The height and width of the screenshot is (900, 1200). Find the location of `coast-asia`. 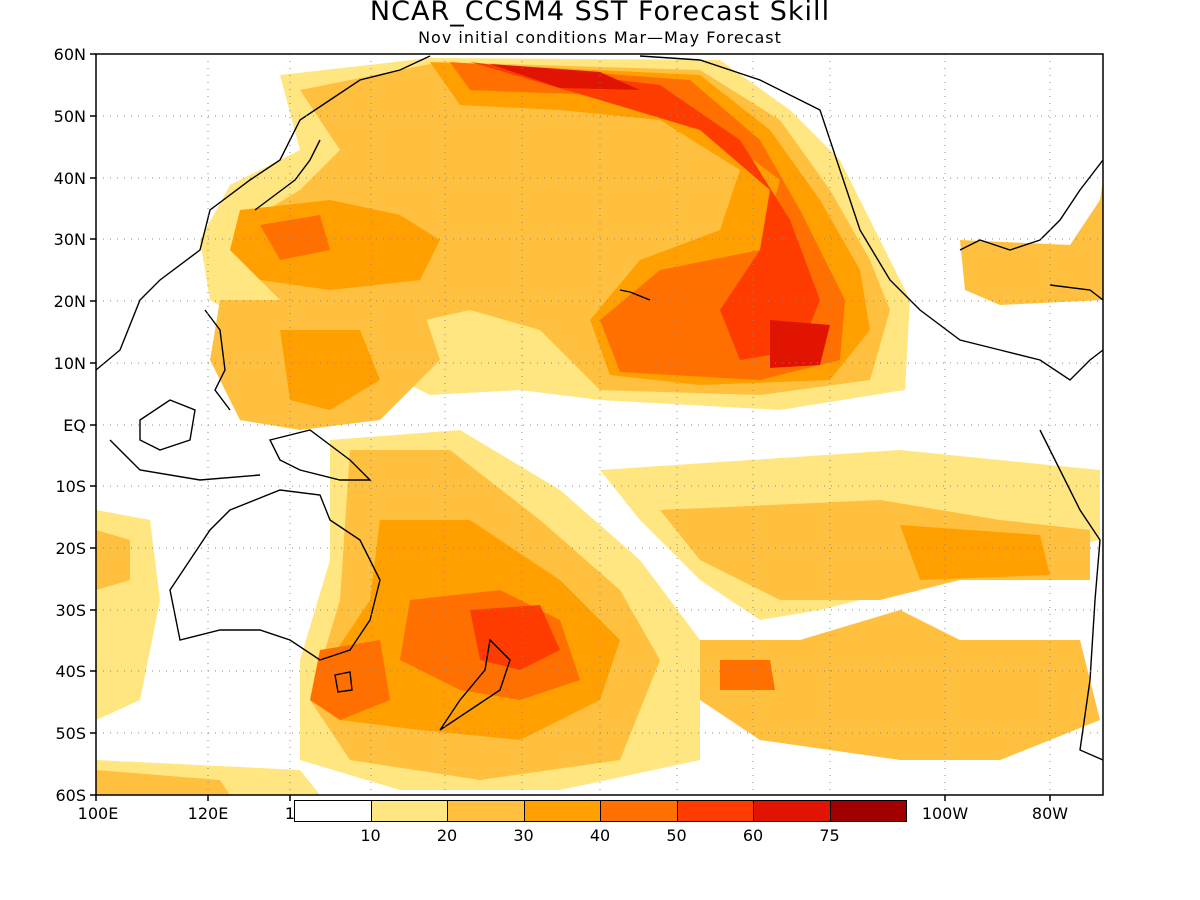

coast-asia is located at coordinates (263, 213).